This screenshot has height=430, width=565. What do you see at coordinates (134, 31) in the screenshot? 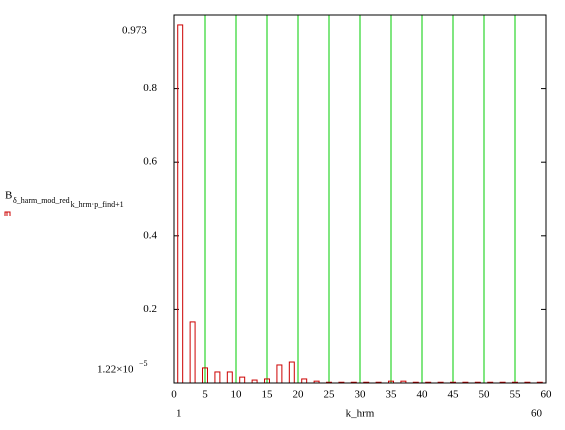
I see `y-top-label: 0.973` at bounding box center [134, 31].